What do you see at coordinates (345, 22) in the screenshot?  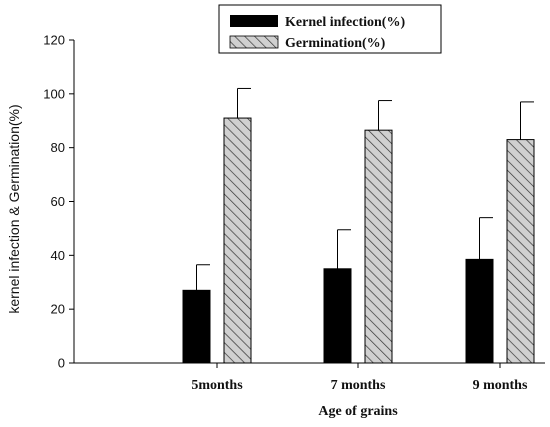 I see `legend-label-kernel-infection: Kernel infection(%)` at bounding box center [345, 22].